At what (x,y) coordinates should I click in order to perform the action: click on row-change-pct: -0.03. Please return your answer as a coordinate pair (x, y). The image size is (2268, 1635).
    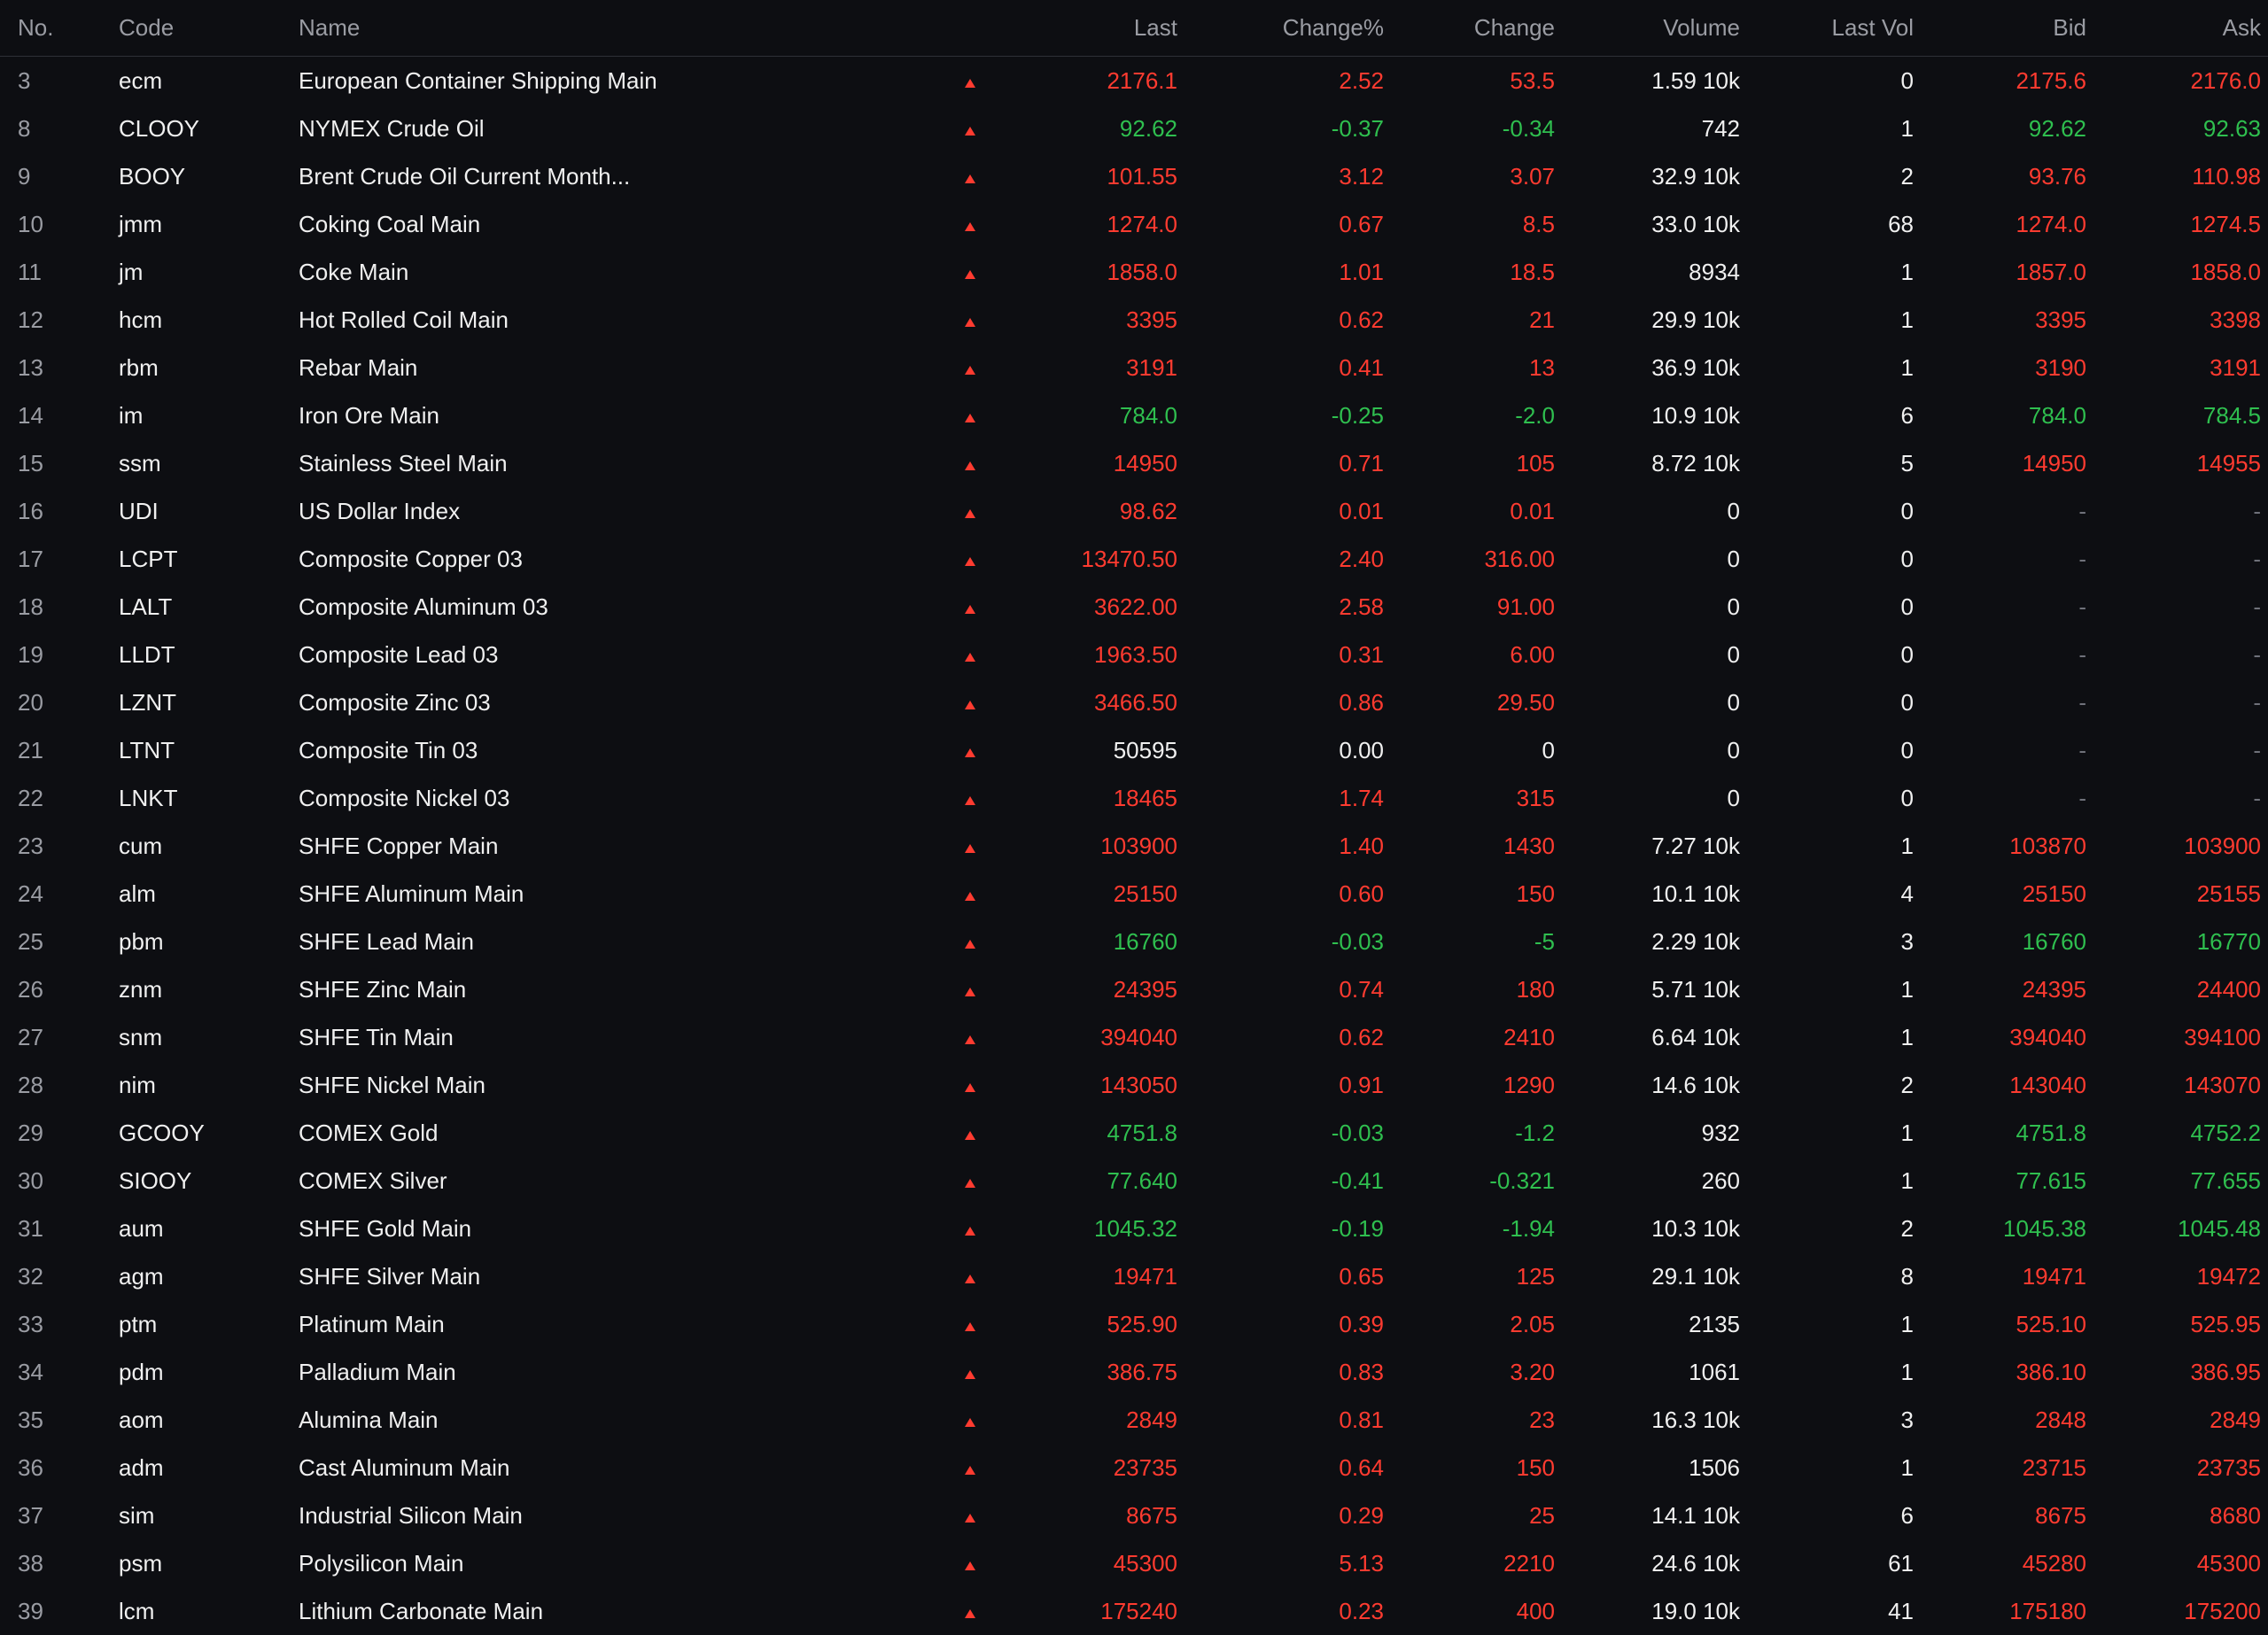
    Looking at the image, I should click on (1357, 1132).